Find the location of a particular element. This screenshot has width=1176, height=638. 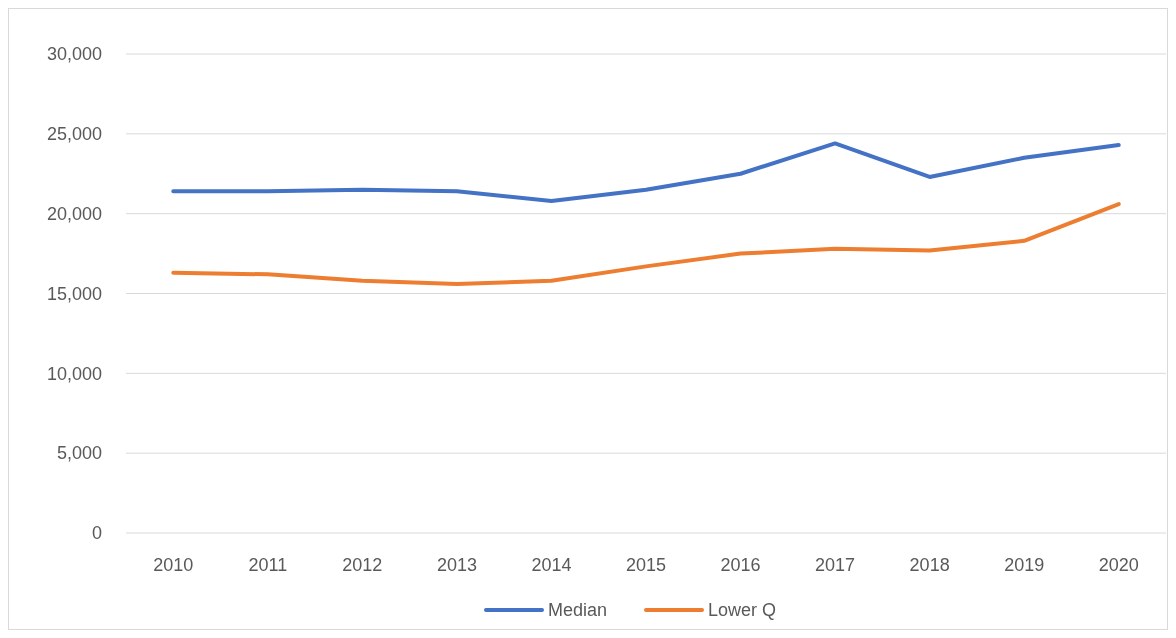

x-tick-label: 2016 is located at coordinates (740, 565).